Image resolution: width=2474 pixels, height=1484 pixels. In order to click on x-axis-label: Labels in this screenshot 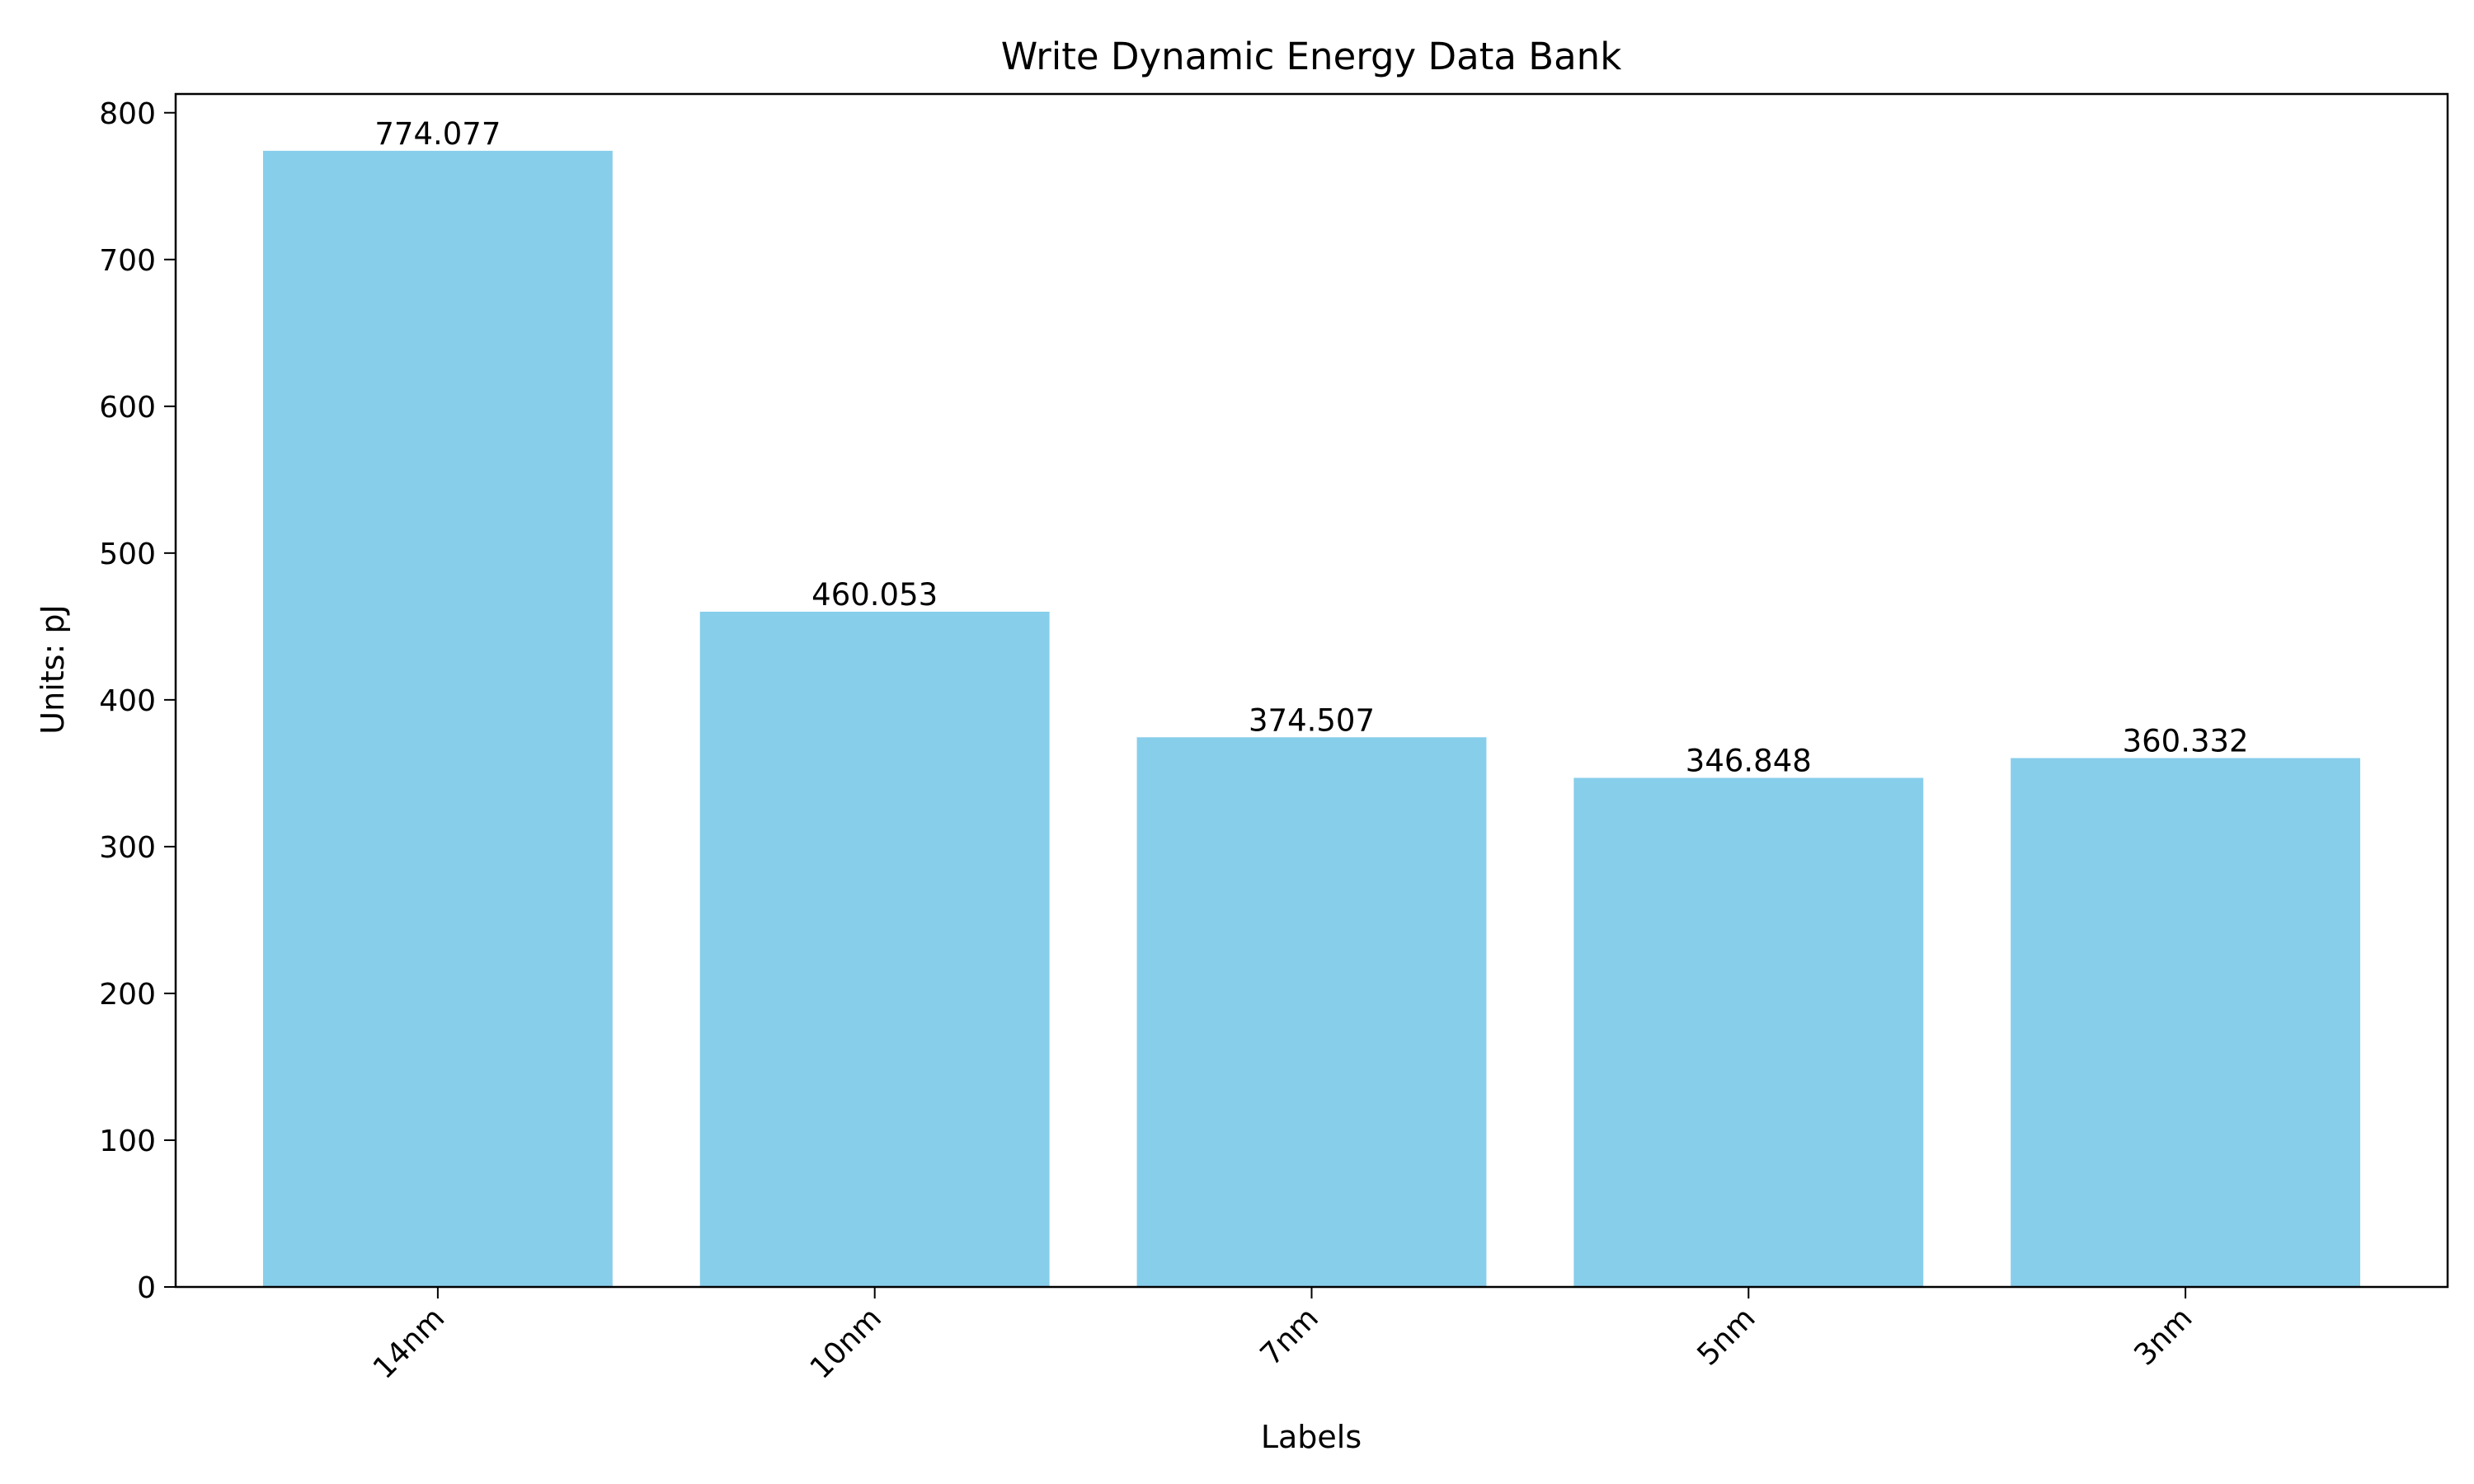, I will do `click(1311, 1437)`.